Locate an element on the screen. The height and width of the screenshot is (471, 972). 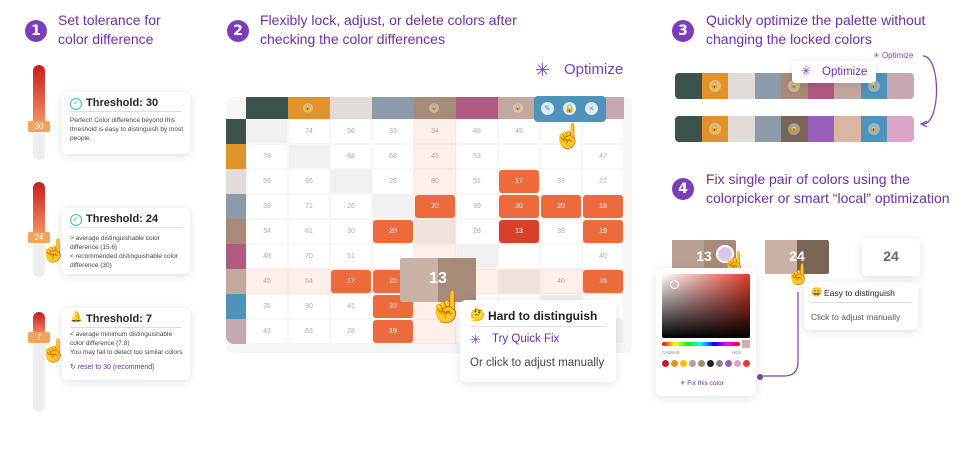
manual-adjust-text: Or click to adjust manually is located at coordinates (537, 363).